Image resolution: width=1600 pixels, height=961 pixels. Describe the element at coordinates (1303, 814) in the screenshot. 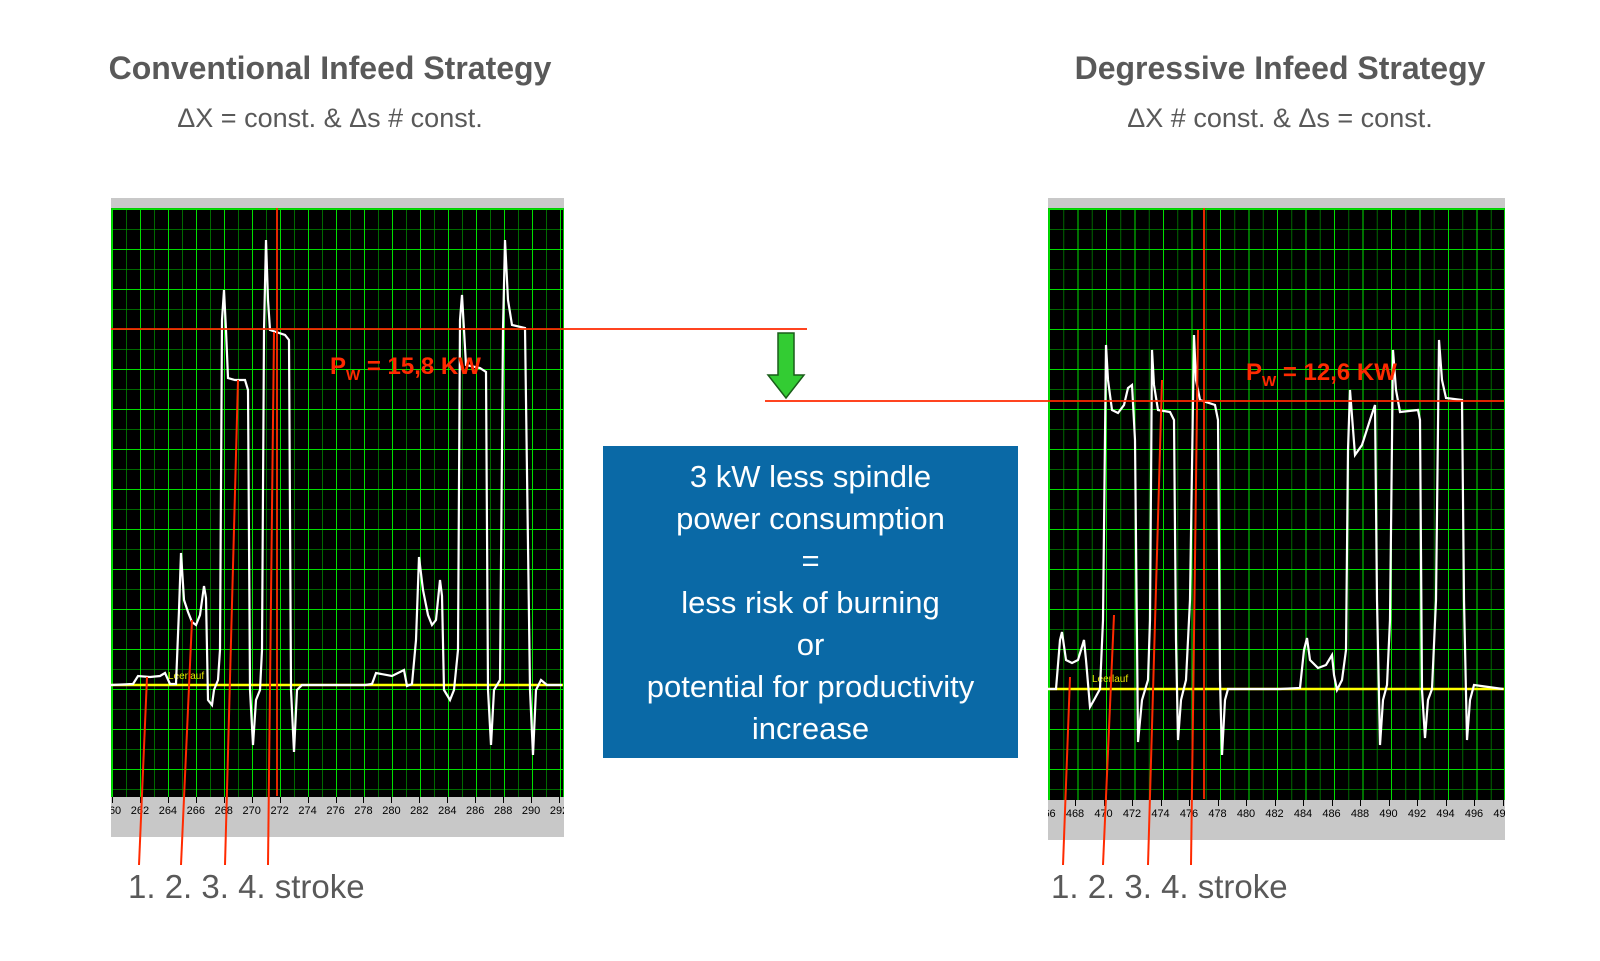

I see `axis-tick-label: 484` at that location.